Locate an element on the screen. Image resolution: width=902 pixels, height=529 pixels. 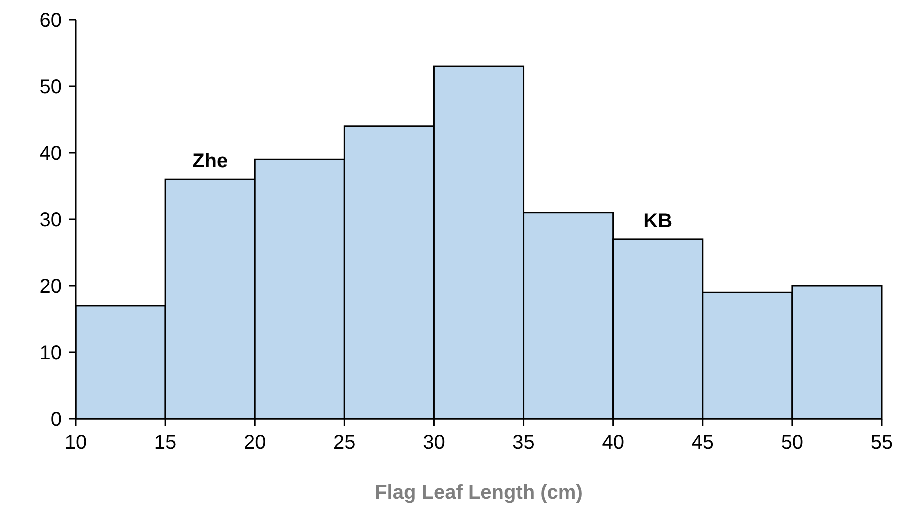
y-tick-label: 40 is located at coordinates (51, 154).